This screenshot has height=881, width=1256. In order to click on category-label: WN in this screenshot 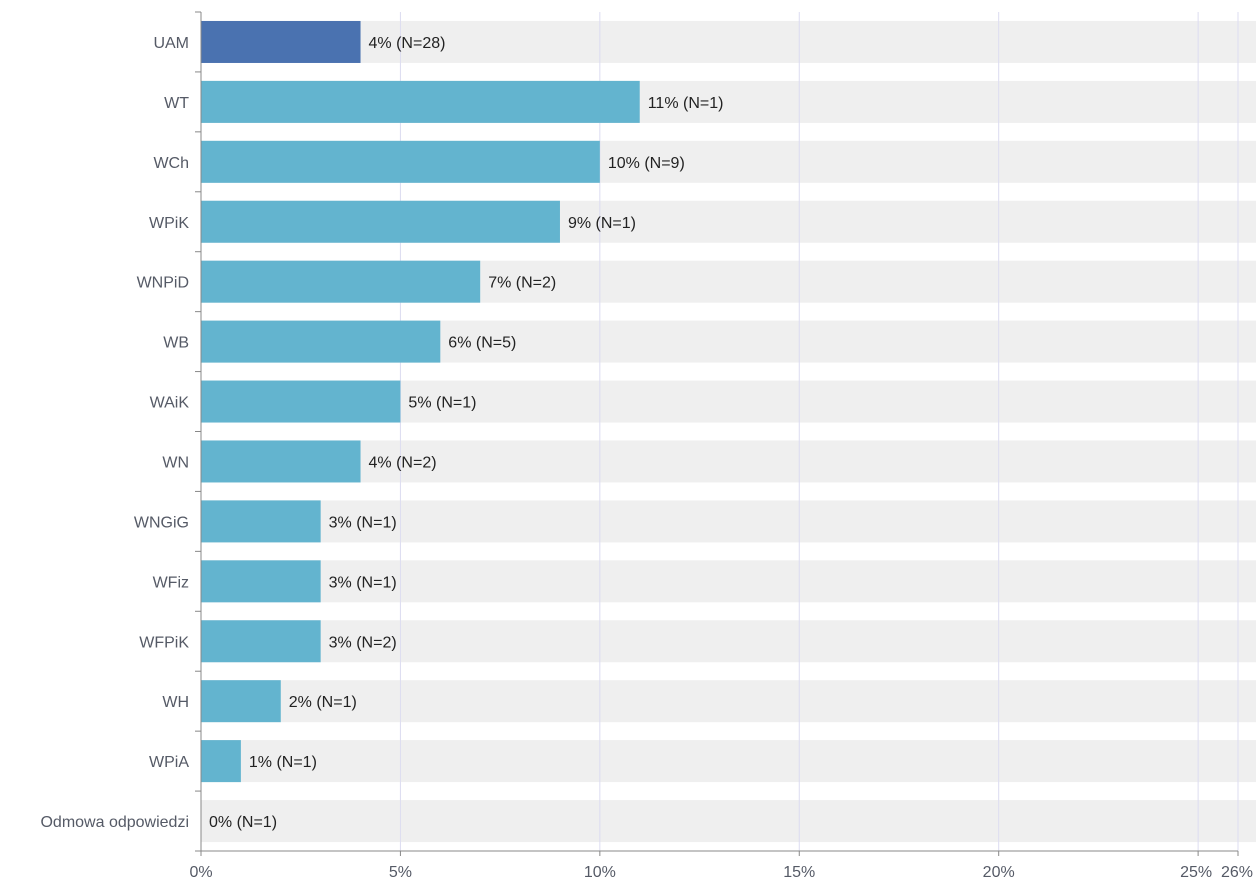, I will do `click(175, 462)`.